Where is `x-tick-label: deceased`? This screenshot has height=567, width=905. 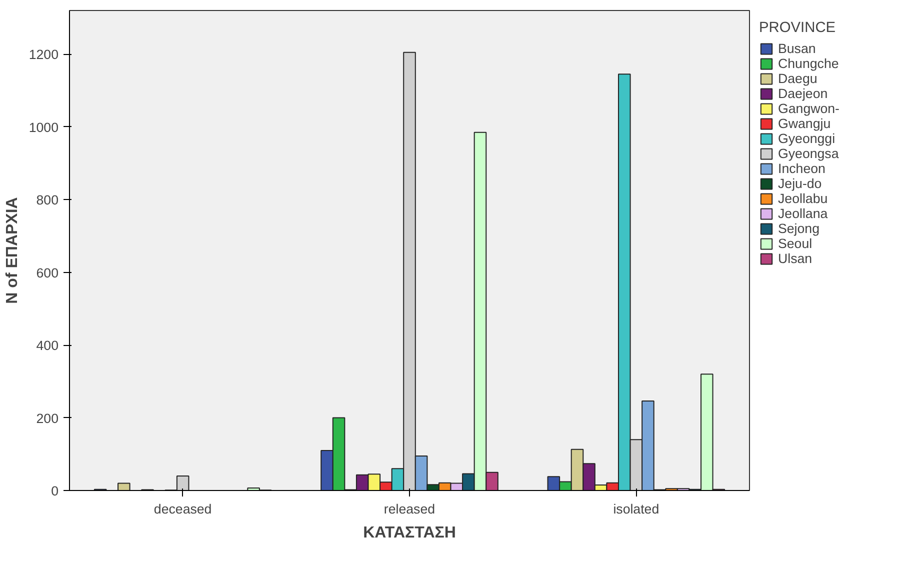 x-tick-label: deceased is located at coordinates (183, 509).